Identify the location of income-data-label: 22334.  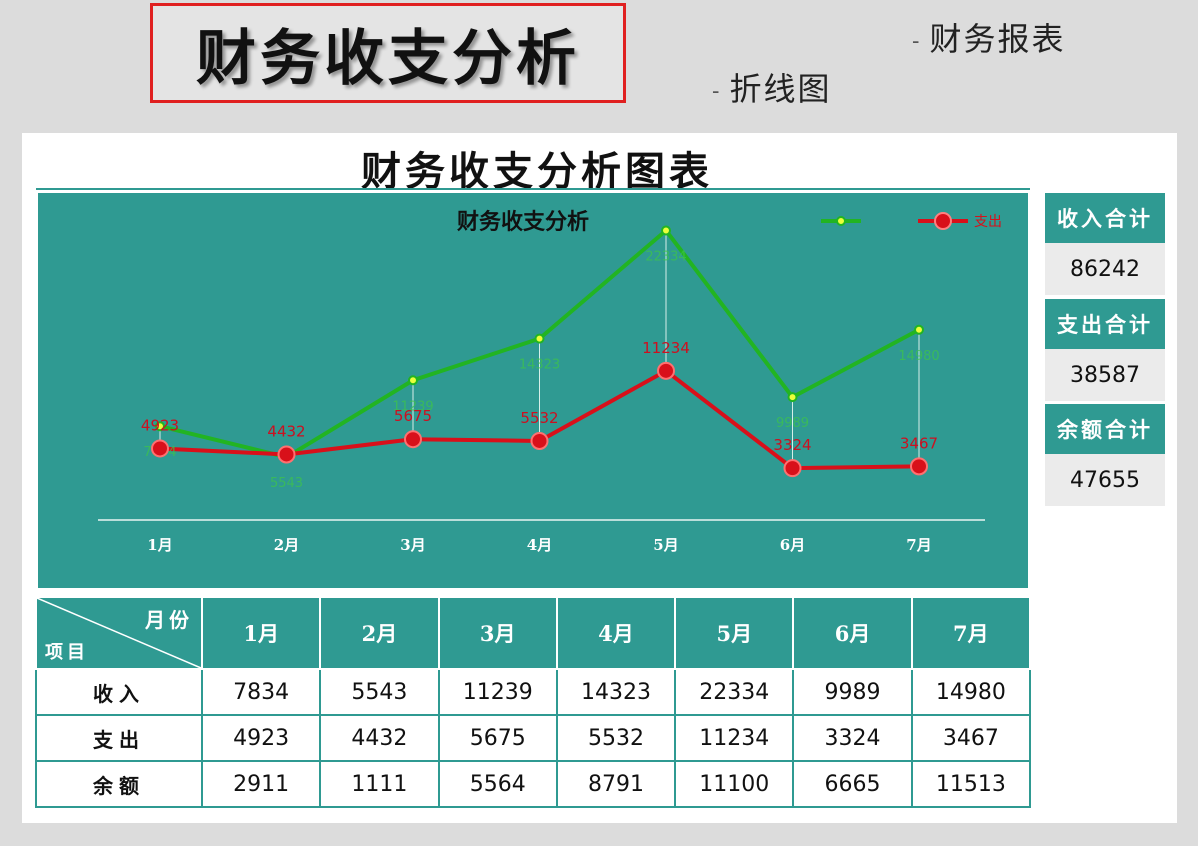
(665, 256).